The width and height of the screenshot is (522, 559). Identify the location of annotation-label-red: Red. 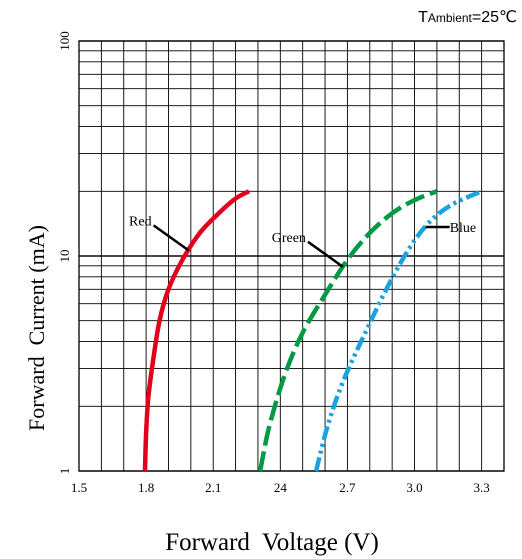
(140, 221).